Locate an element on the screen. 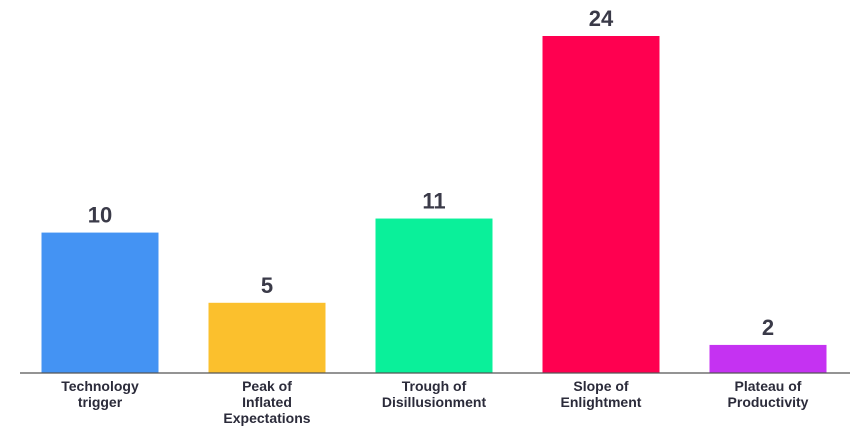 The image size is (853, 431). category-label-3: Slope of Enlightment is located at coordinates (601, 394).